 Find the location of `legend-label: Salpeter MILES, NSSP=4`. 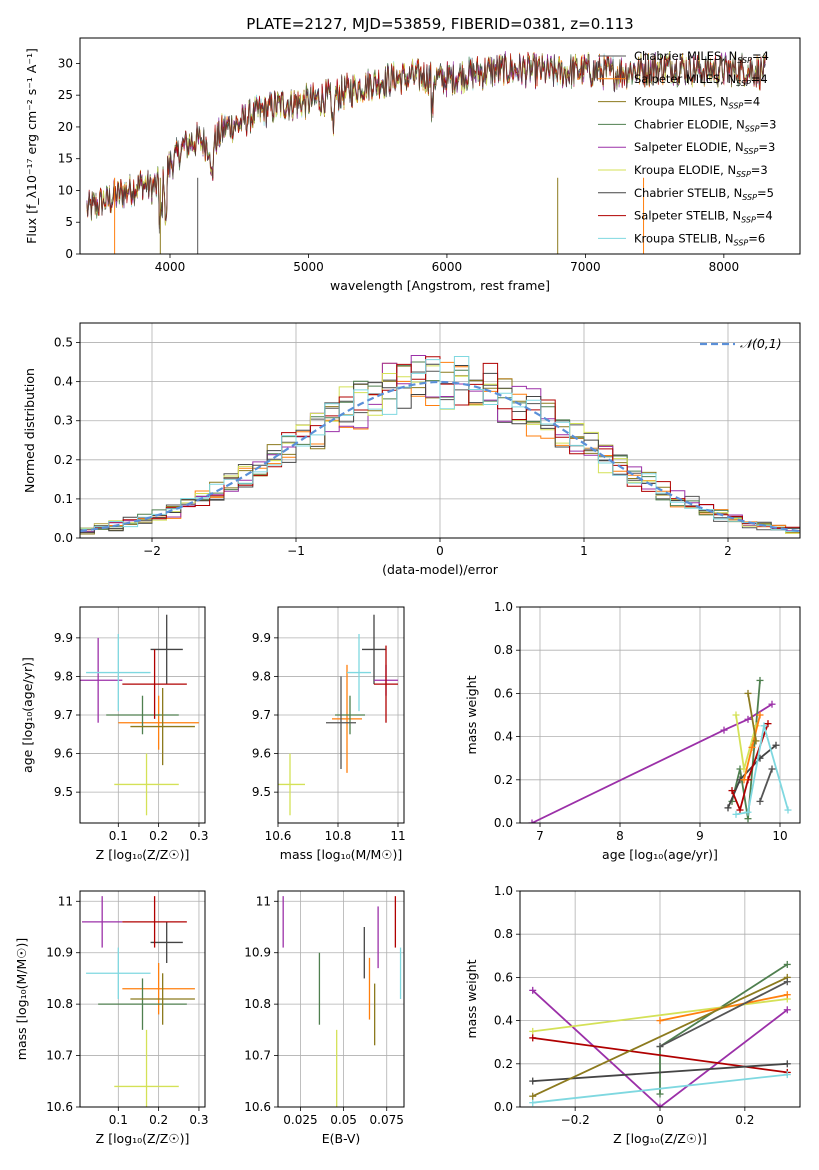

legend-label: Salpeter MILES, NSSP=4 is located at coordinates (701, 80).